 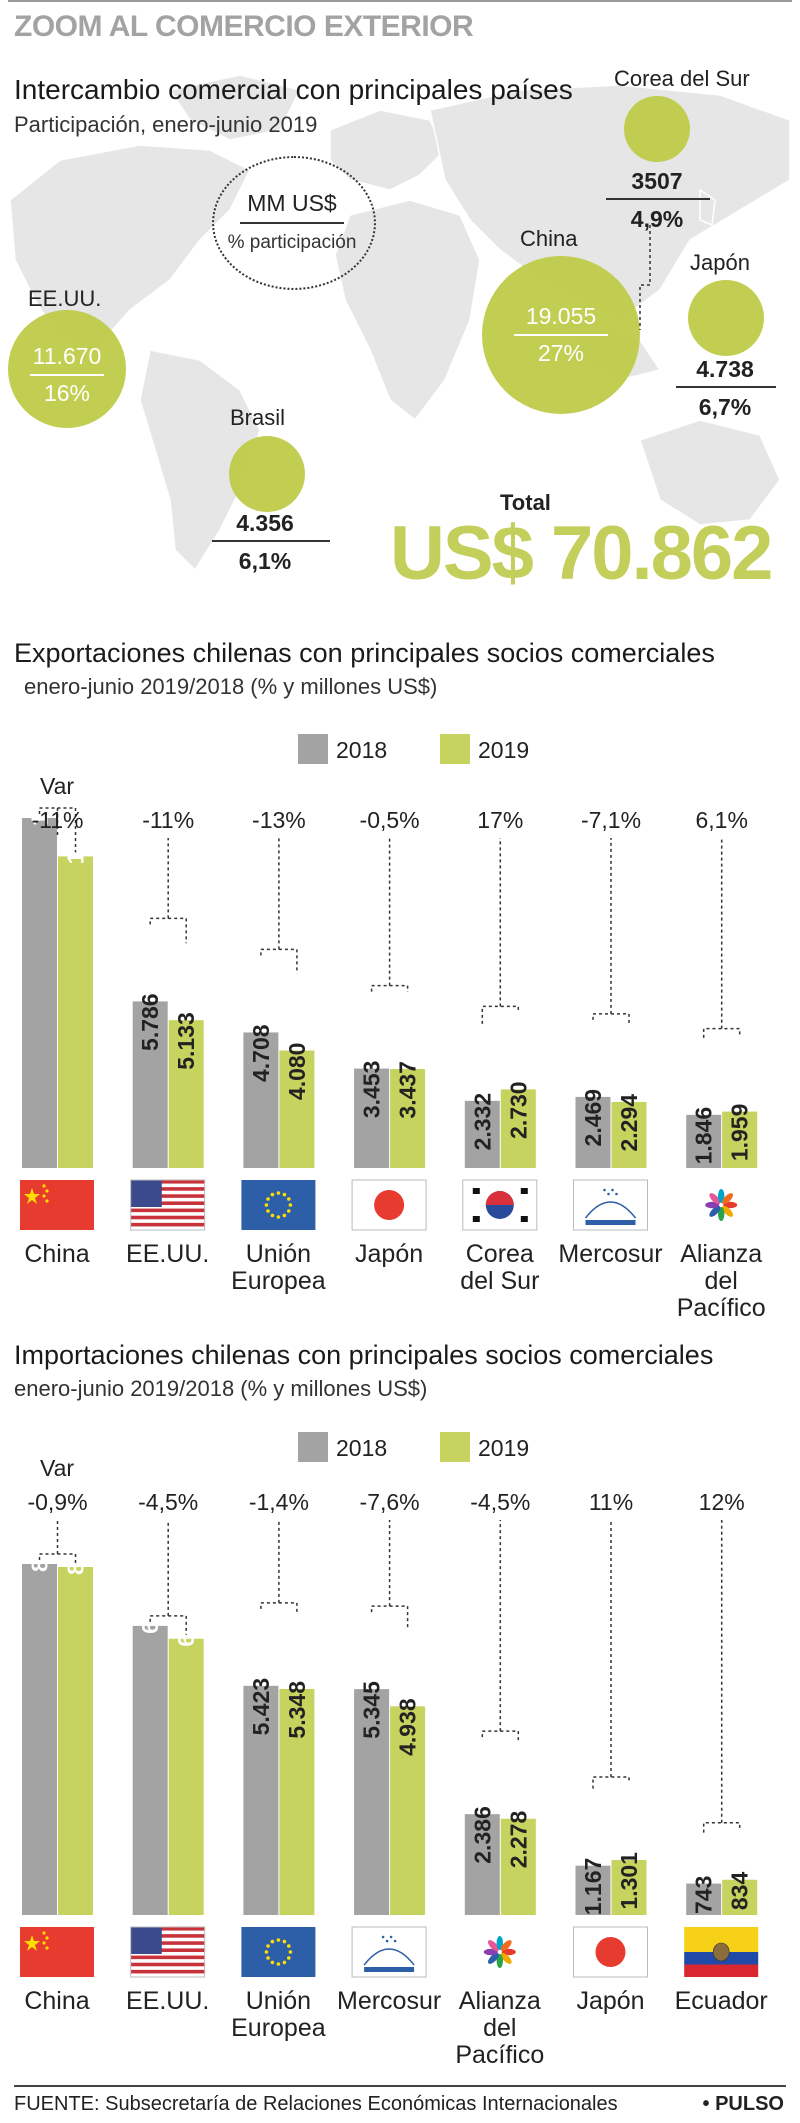 What do you see at coordinates (499, 2055) in the screenshot?
I see `category-label: Pacífico` at bounding box center [499, 2055].